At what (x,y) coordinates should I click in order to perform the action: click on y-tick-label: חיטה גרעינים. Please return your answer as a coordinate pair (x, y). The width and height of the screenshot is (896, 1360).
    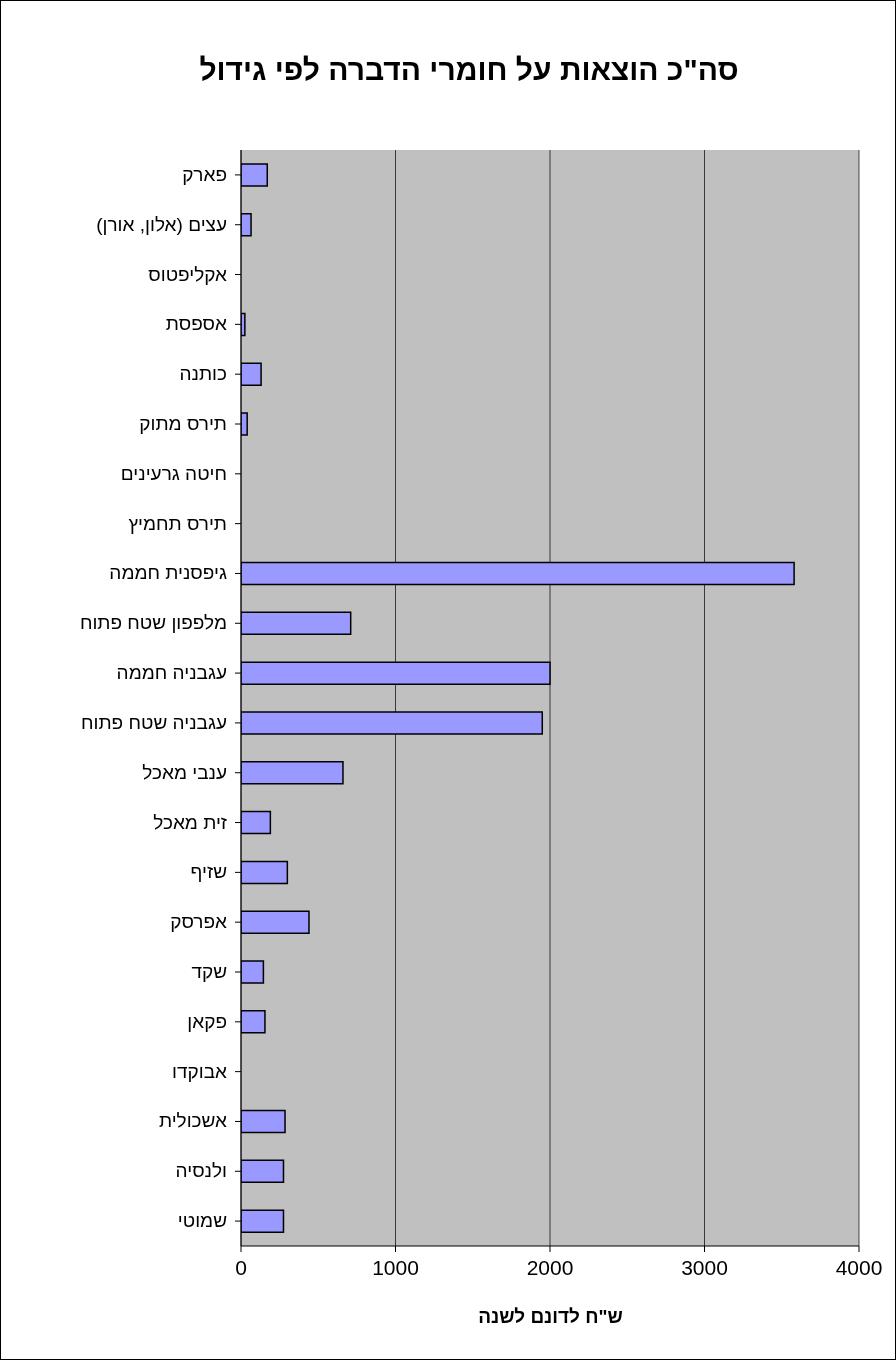
    Looking at the image, I should click on (173, 473).